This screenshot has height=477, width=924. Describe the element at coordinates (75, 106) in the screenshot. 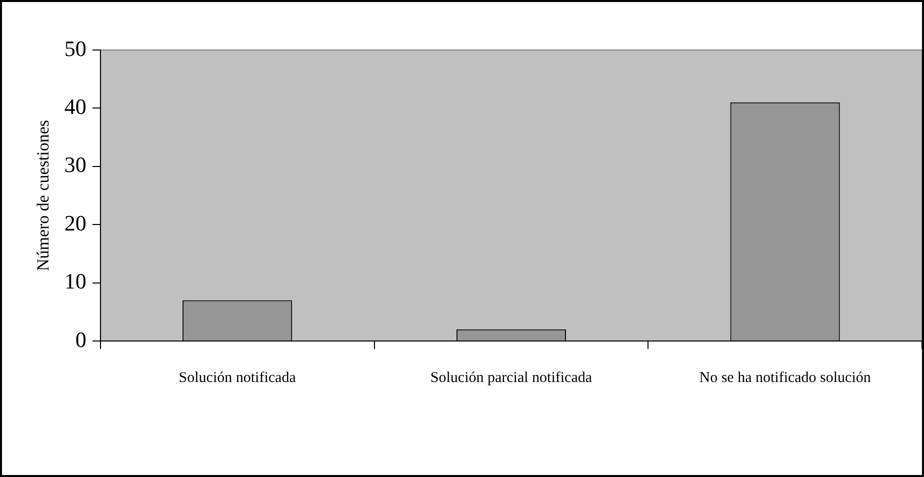

I see `y-tick-label: 40` at that location.